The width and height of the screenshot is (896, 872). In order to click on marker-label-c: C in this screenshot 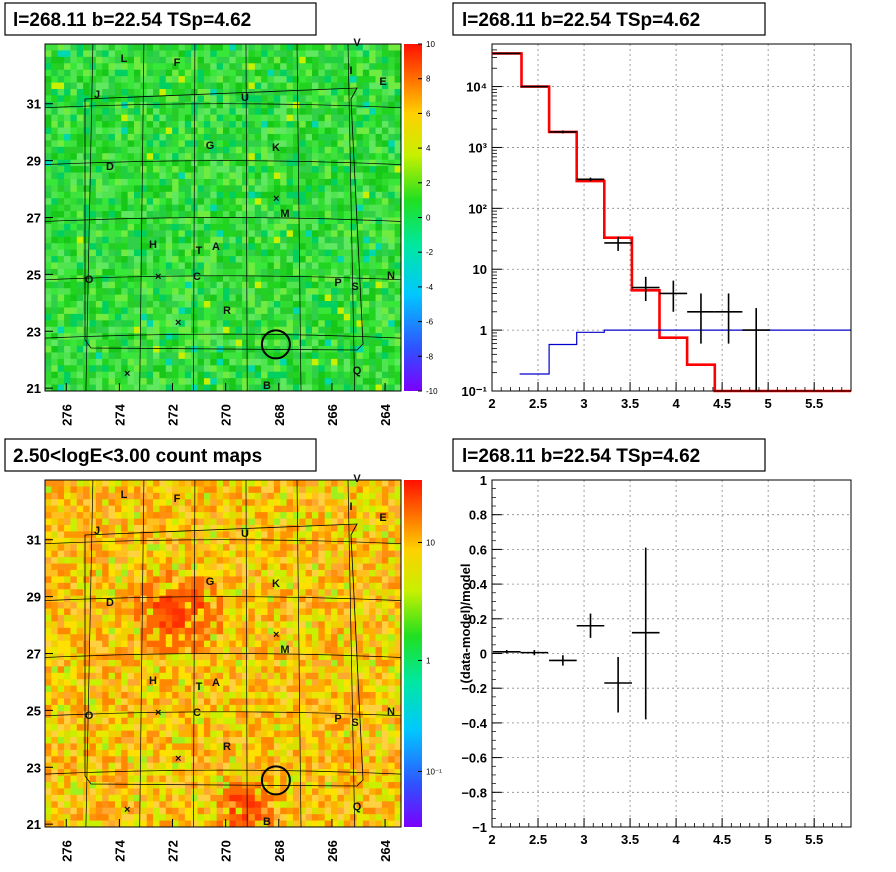, I will do `click(197, 277)`.